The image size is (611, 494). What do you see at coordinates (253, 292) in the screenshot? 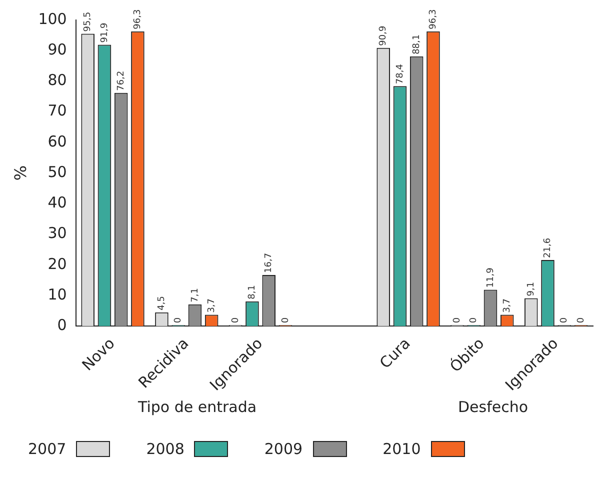
I see `data-label: 8,1` at bounding box center [253, 292].